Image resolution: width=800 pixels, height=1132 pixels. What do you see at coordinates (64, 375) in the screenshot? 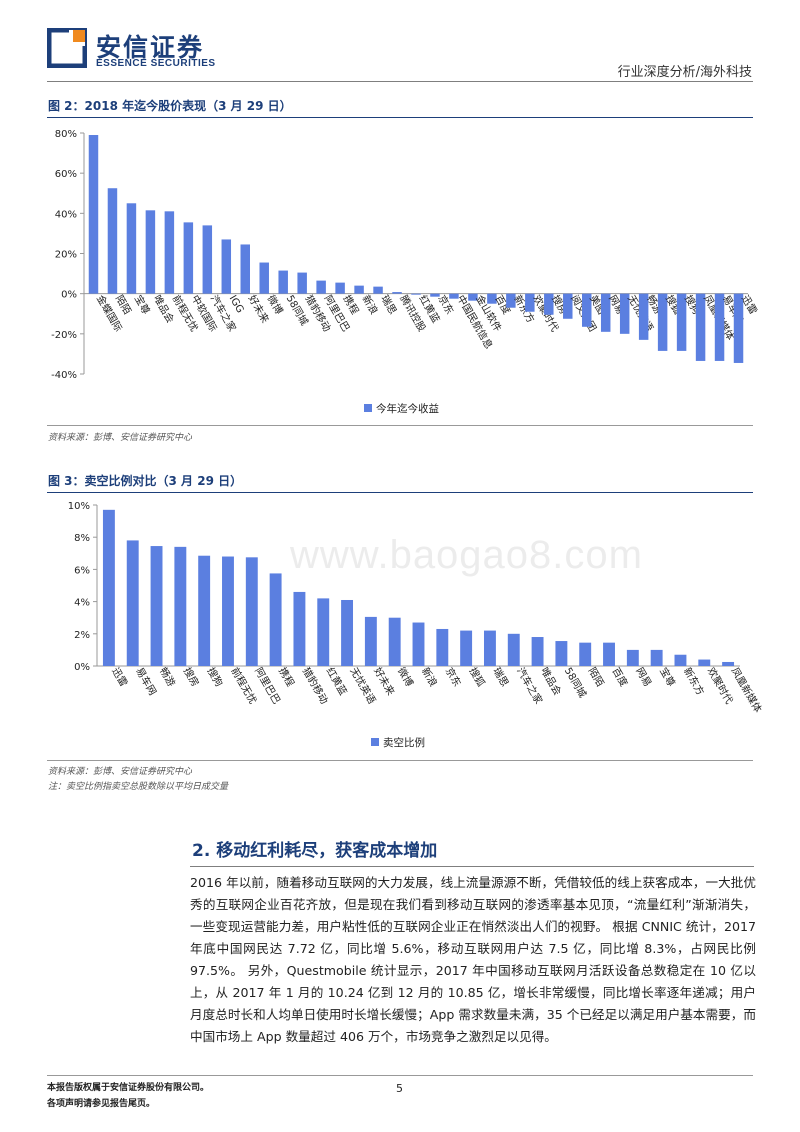
I see `y-tick-label: -40%` at bounding box center [64, 375].